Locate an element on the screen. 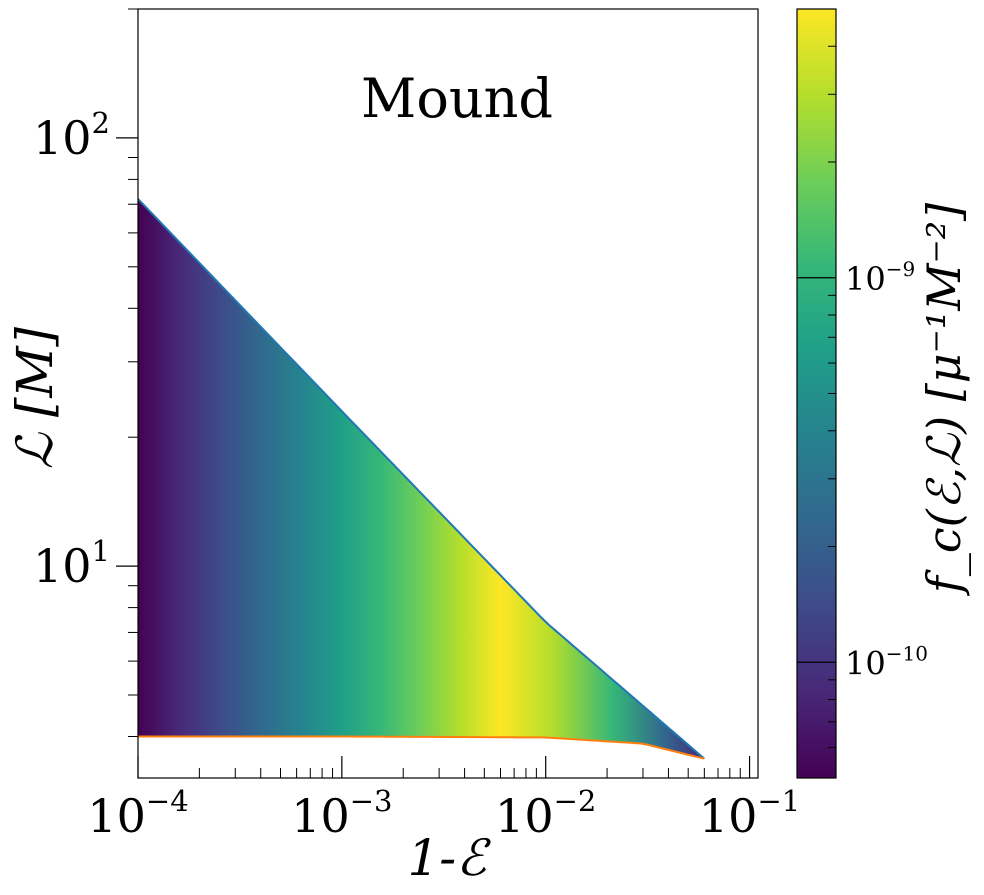 The height and width of the screenshot is (895, 984). x-tick-label: 10⁻⁴ is located at coordinates (137, 813).